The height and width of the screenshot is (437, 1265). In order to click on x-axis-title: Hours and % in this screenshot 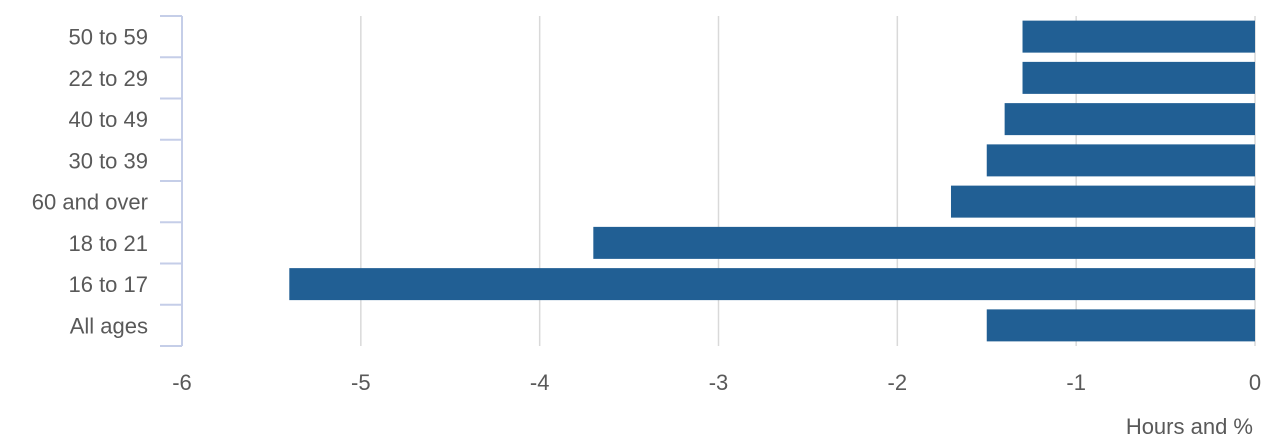, I will do `click(1189, 425)`.